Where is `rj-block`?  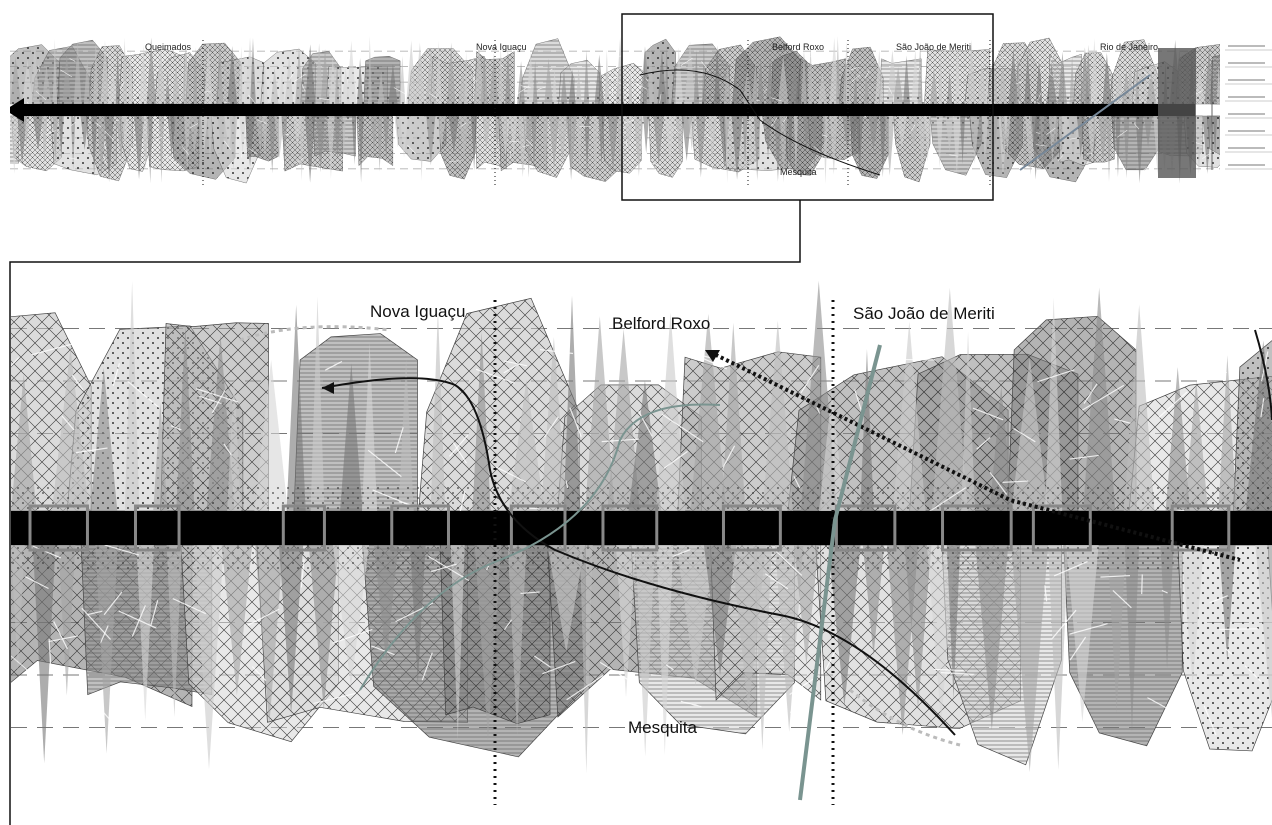 rj-block is located at coordinates (1177, 113).